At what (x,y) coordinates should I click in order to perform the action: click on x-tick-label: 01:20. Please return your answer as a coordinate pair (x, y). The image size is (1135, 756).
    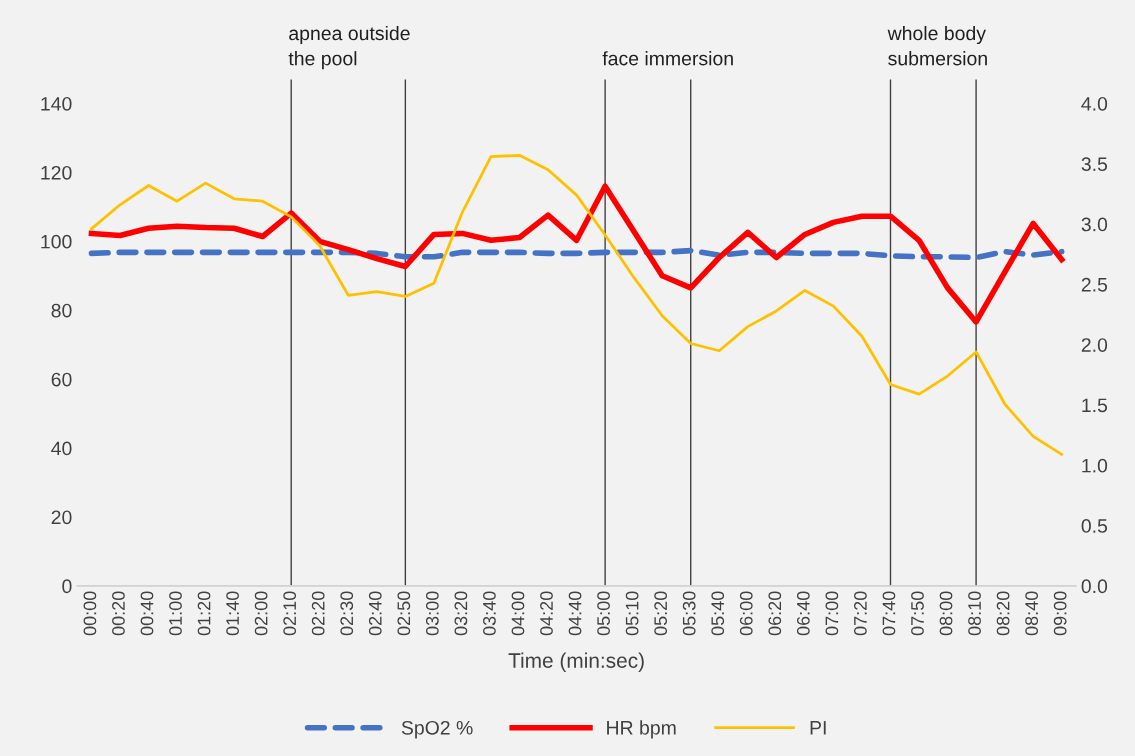
    Looking at the image, I should click on (204, 613).